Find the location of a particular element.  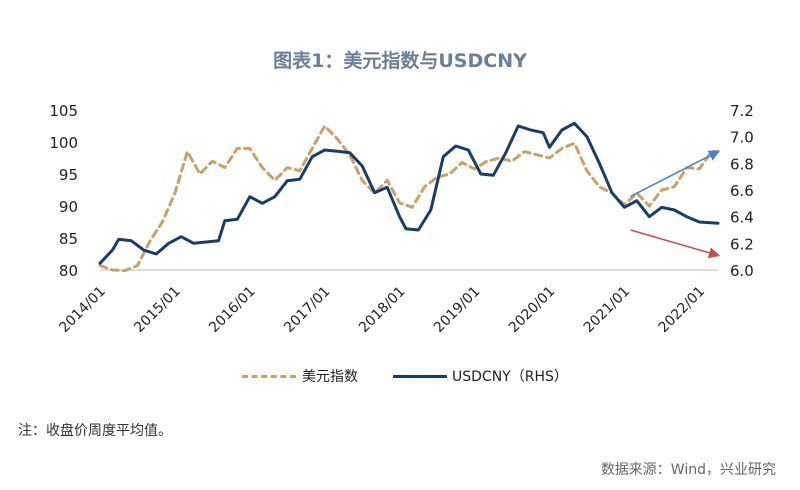

trend-arrow-up is located at coordinates (675, 174).